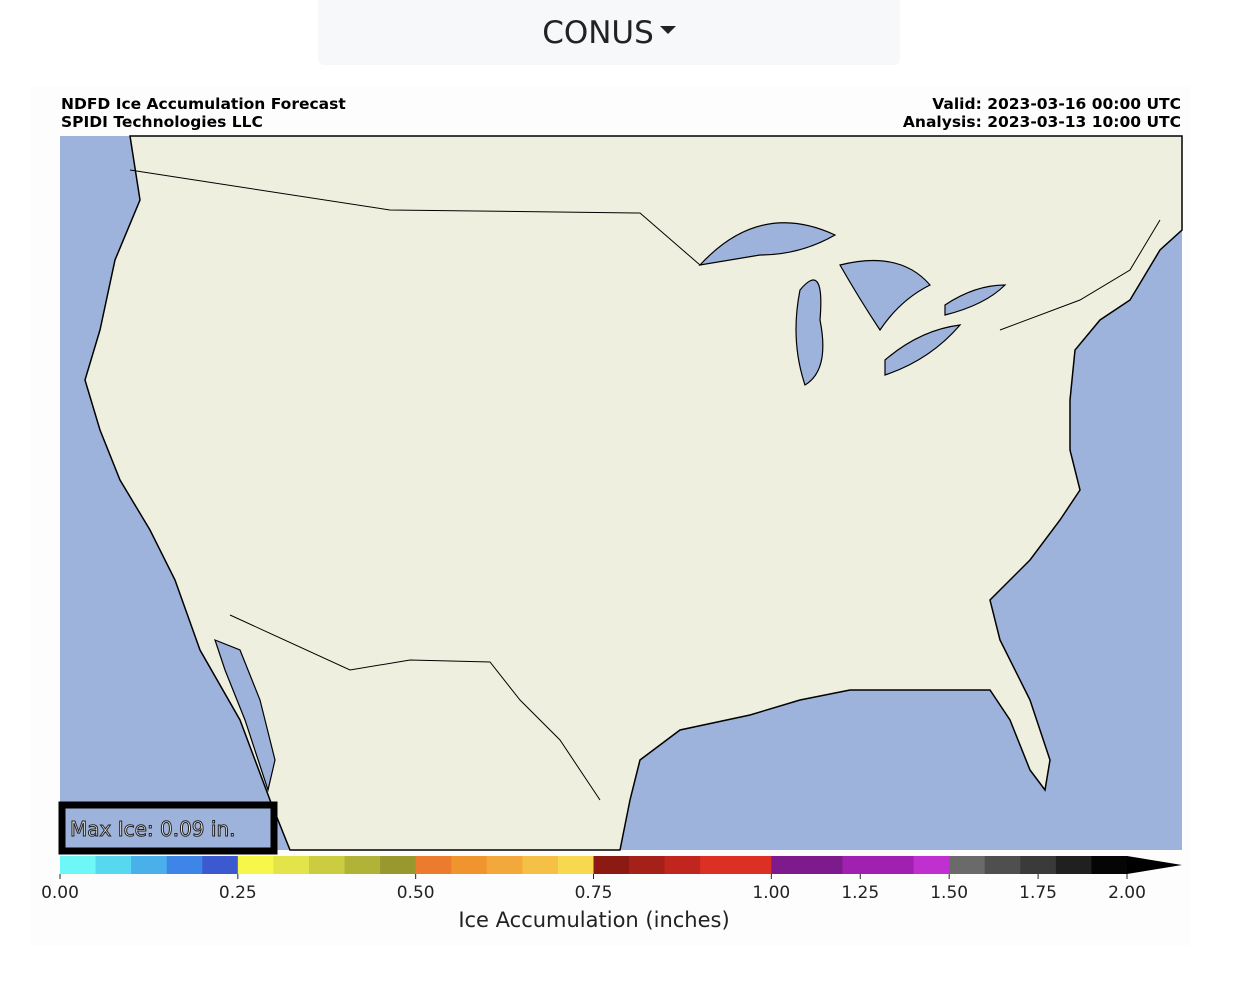 Image resolution: width=1237 pixels, height=988 pixels. I want to click on max-ice-box, so click(168, 828).